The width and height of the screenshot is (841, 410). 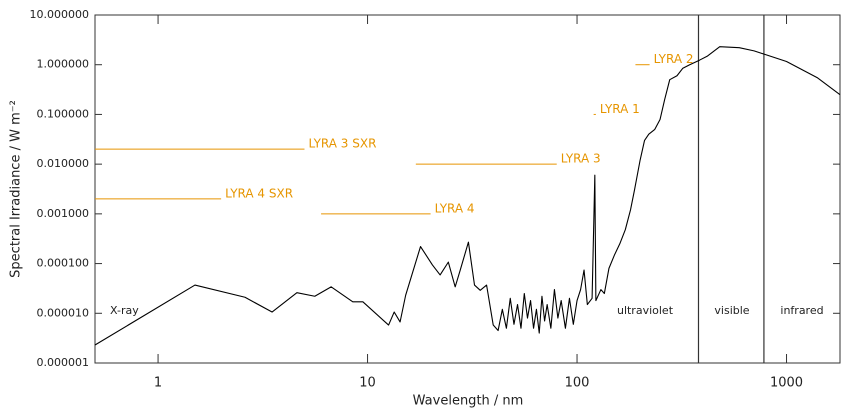 I want to click on y-tick-label: 0.001000, so click(x=63, y=213).